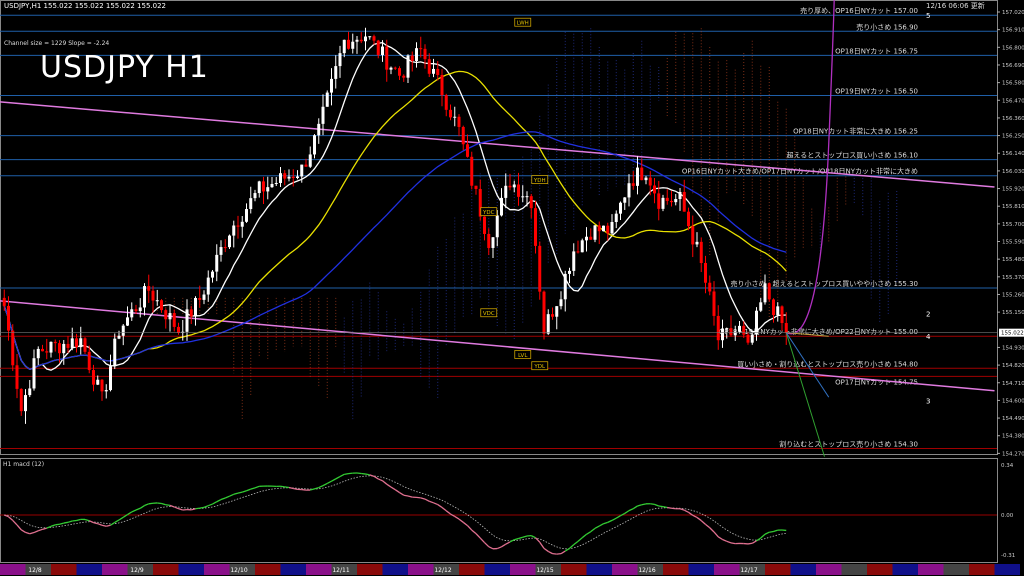  Describe the element at coordinates (1013, 154) in the screenshot. I see `y-tick-label: 156.140` at that location.